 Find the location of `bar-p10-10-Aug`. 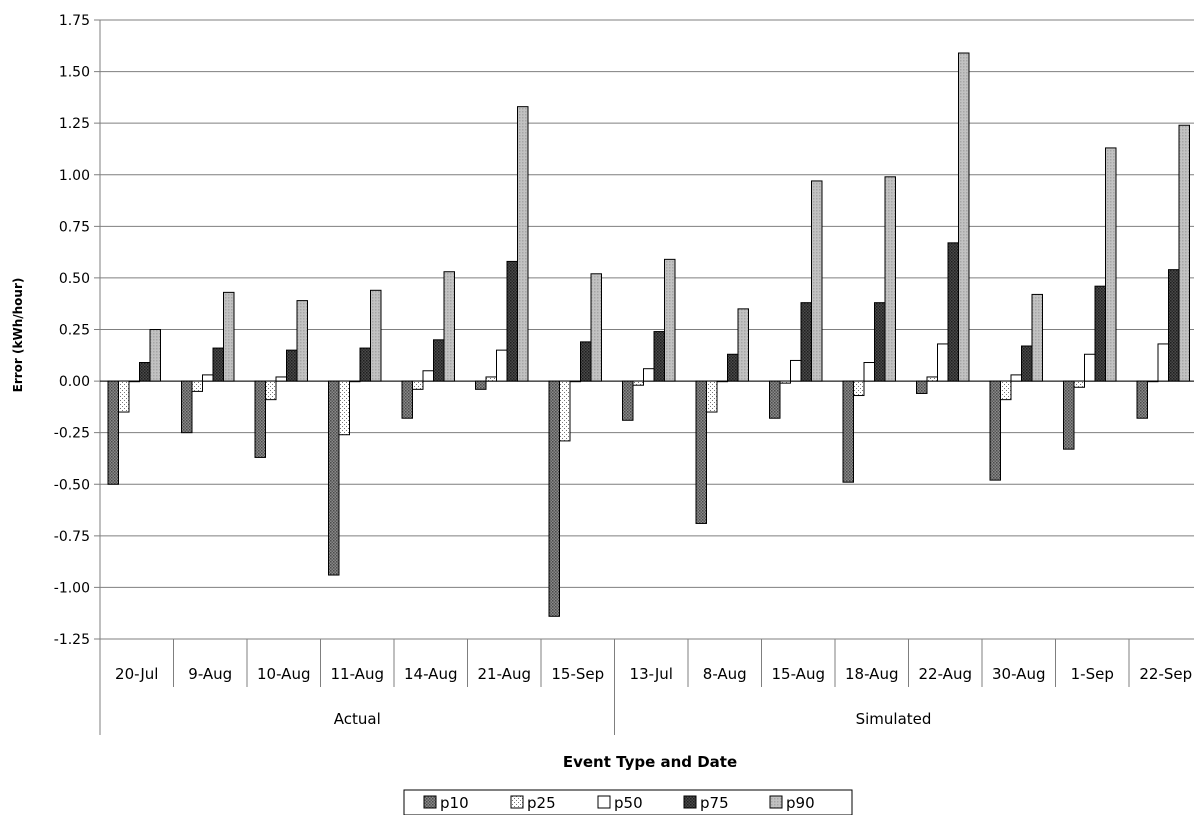

bar-p10-10-Aug is located at coordinates (260, 419).